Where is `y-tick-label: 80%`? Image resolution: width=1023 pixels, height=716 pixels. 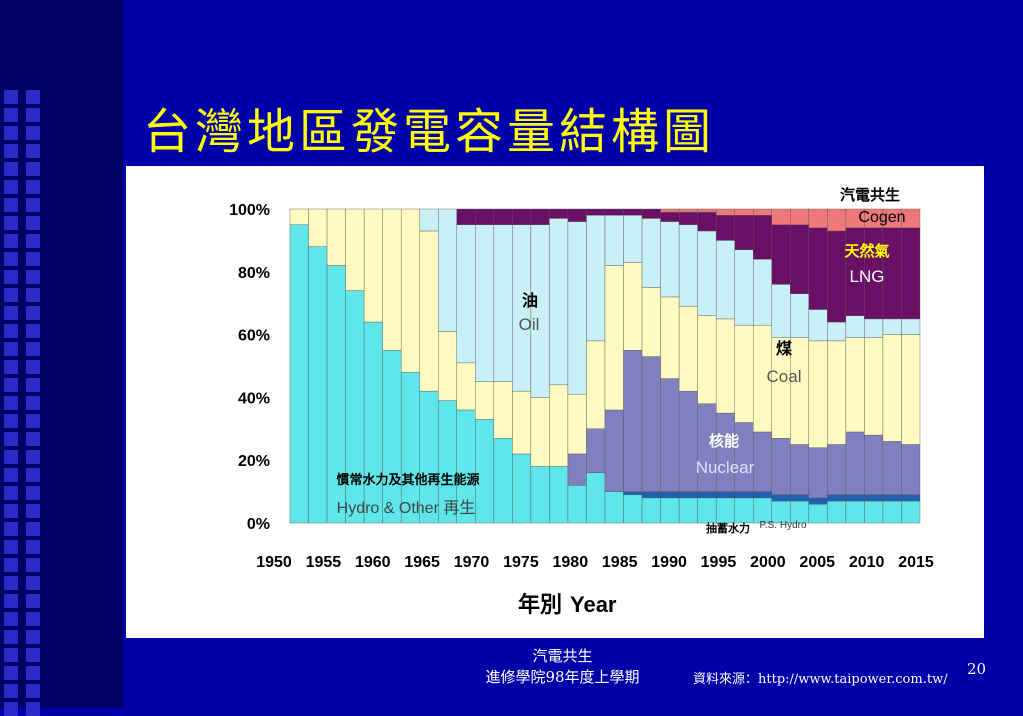 y-tick-label: 80% is located at coordinates (254, 273).